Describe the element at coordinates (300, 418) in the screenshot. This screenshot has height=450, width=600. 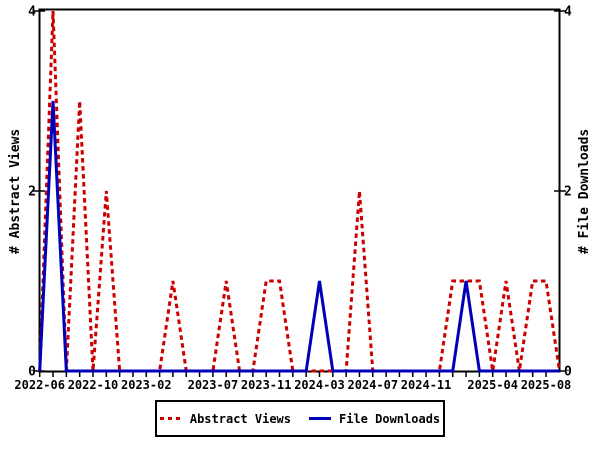
I see `legend: Abstract Views File Downloads` at that location.